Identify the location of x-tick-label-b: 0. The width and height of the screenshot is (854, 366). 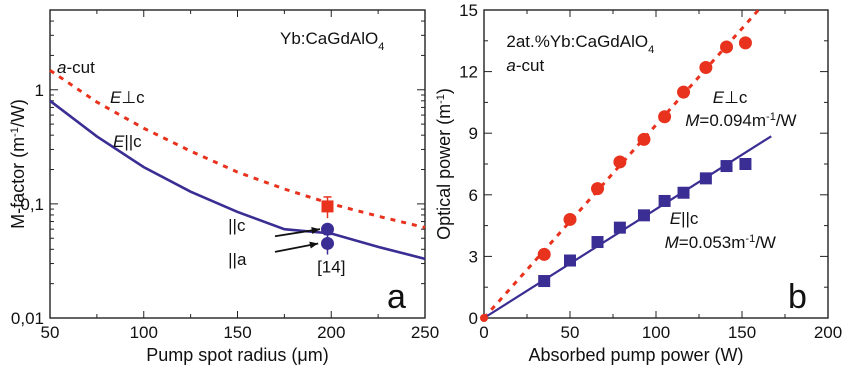
(483, 332).